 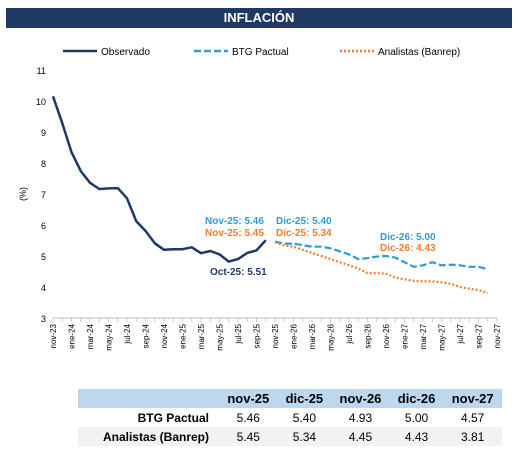 What do you see at coordinates (109, 336) in the screenshot?
I see `x-tick-label: may-24` at bounding box center [109, 336].